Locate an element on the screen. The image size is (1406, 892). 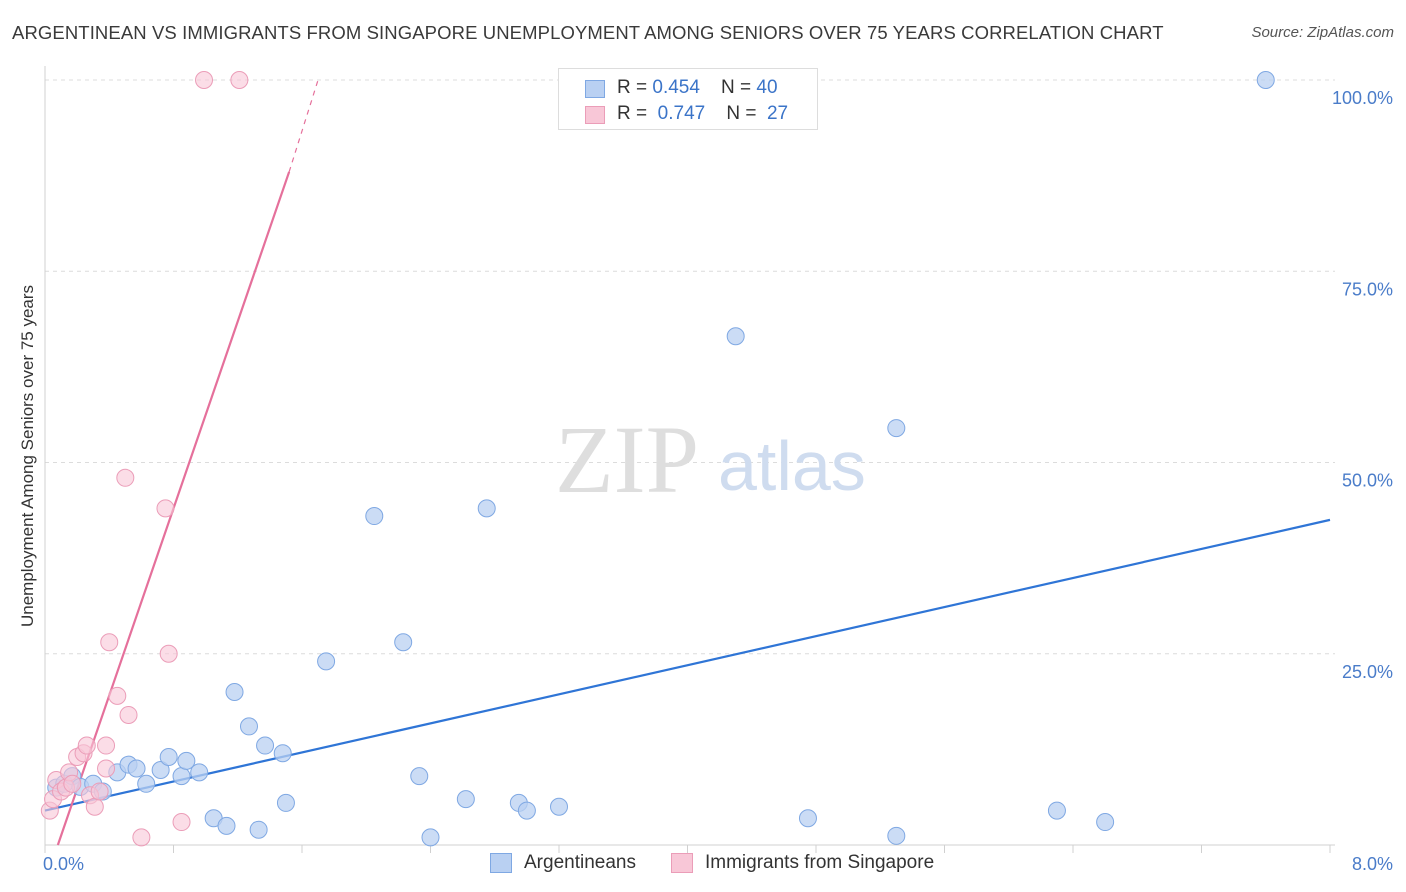
y-tick-label: 25.0% is located at coordinates (1367, 672).